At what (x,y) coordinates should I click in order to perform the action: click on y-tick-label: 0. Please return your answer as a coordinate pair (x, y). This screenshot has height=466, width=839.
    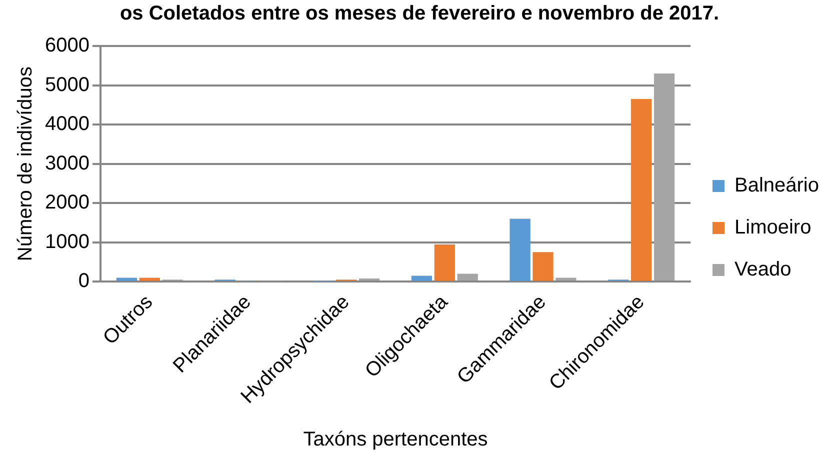
    Looking at the image, I should click on (84, 281).